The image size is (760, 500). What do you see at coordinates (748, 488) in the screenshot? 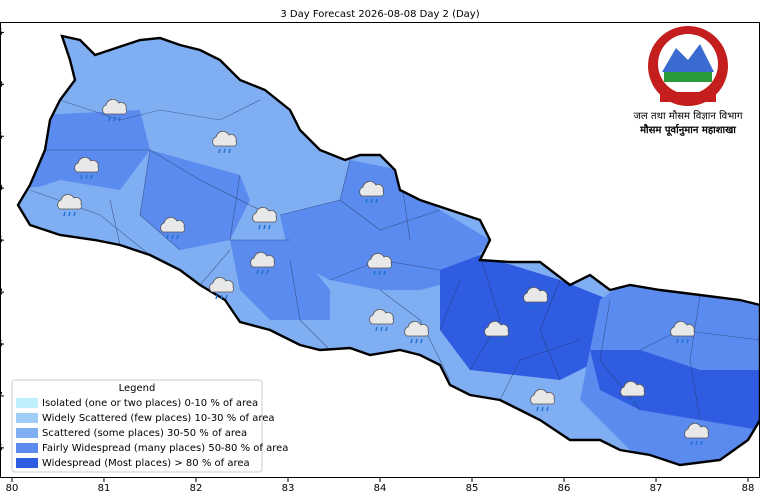
I see `x-tick-label: 88` at bounding box center [748, 488].